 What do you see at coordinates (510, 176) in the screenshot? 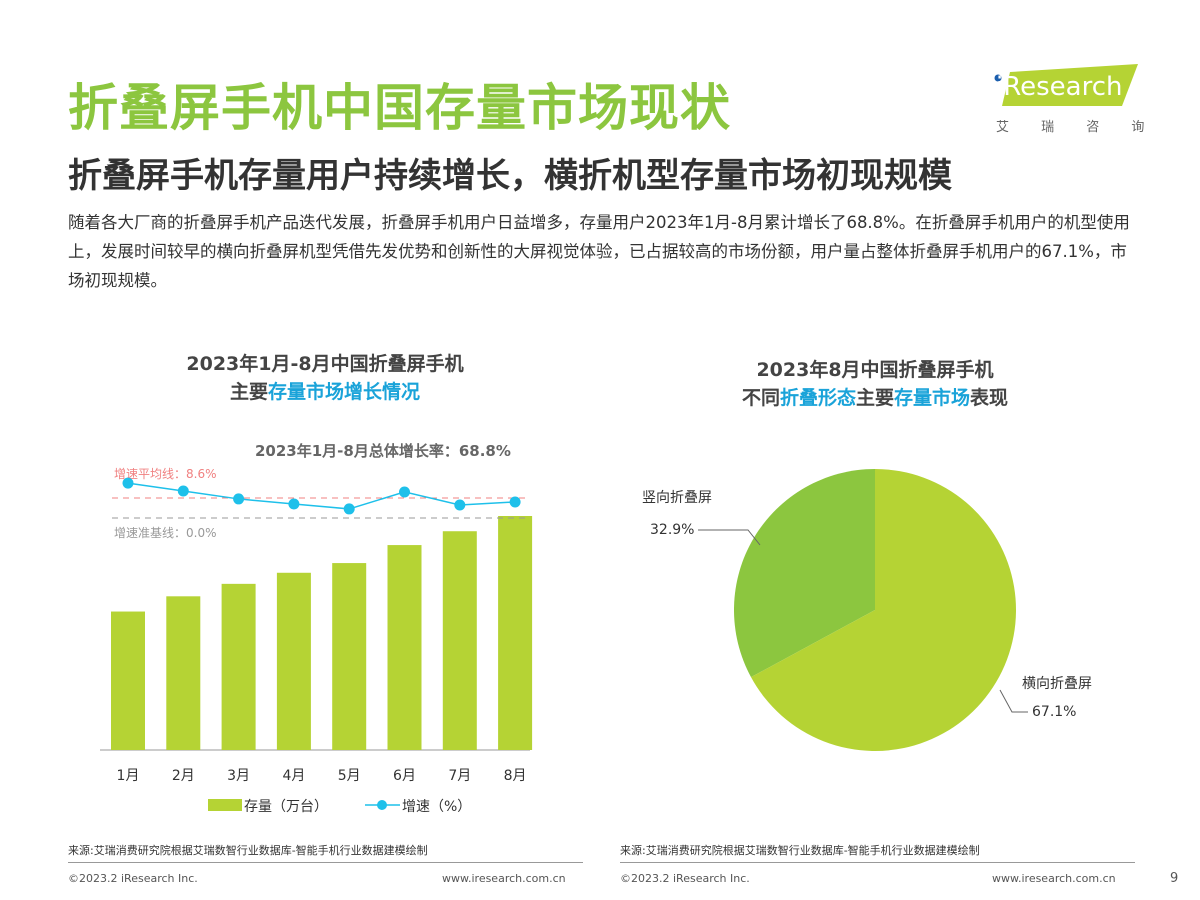
I see `page-subtitle: 折叠屏手机存量用户持续增长，横折机型存量市场初现规模` at bounding box center [510, 176].